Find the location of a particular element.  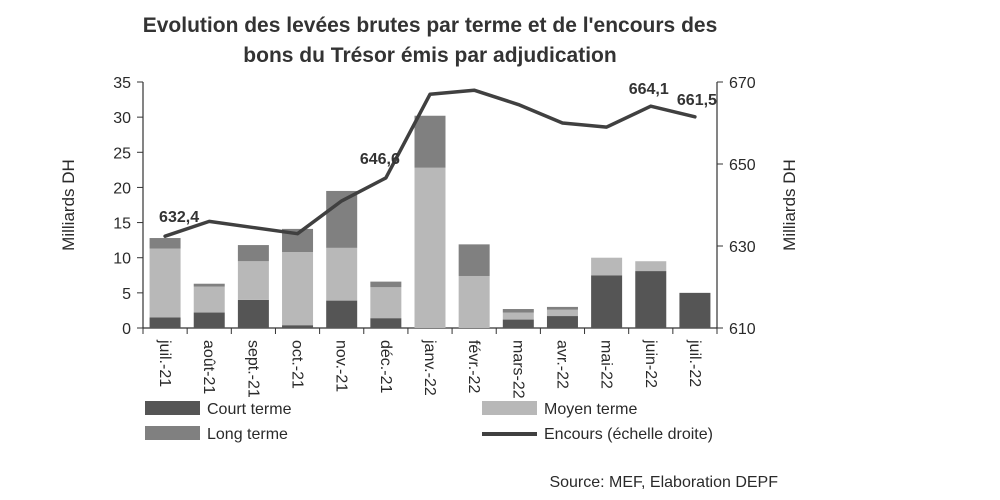

x-tick-label: nov.-21 is located at coordinates (341, 366).